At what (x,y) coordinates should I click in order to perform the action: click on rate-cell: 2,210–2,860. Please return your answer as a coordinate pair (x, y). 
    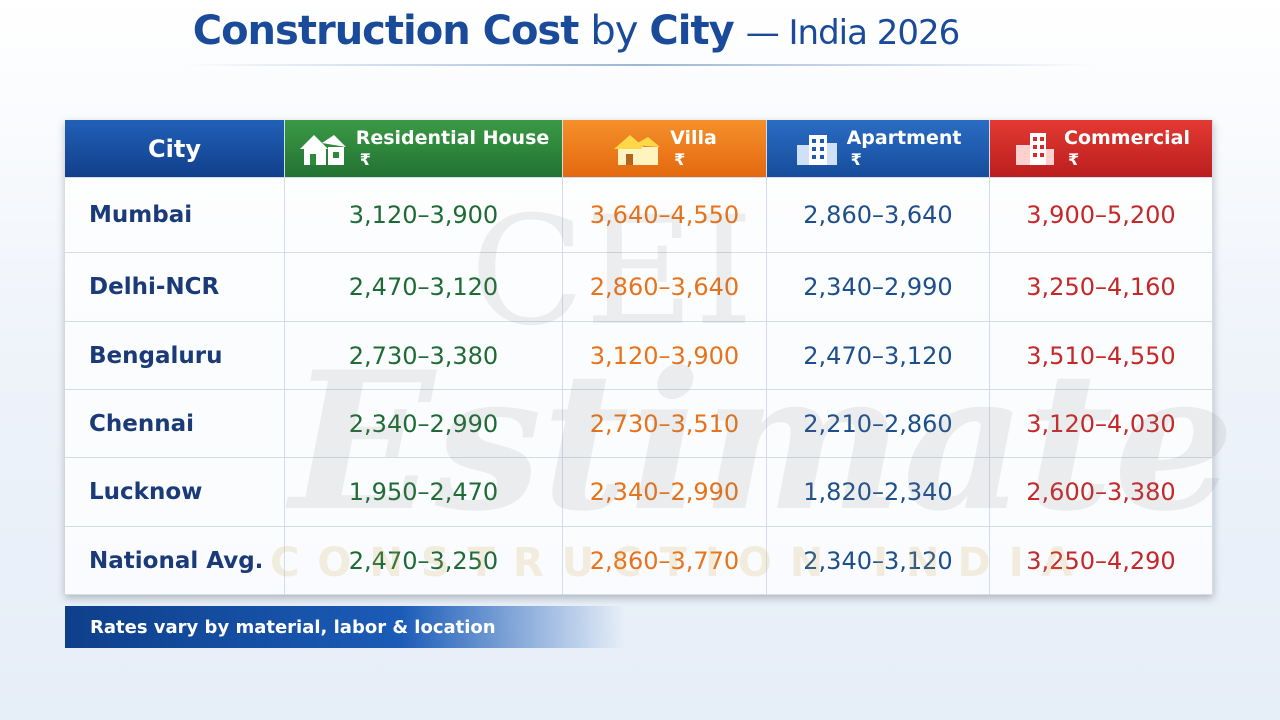
    Looking at the image, I should click on (878, 424).